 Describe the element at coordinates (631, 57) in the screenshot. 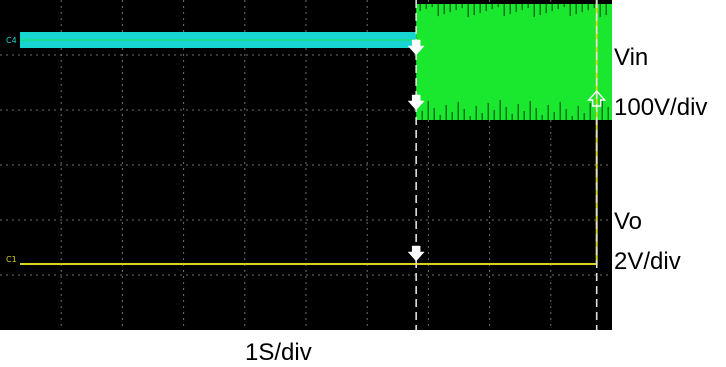

I see `vin-label: Vin` at that location.